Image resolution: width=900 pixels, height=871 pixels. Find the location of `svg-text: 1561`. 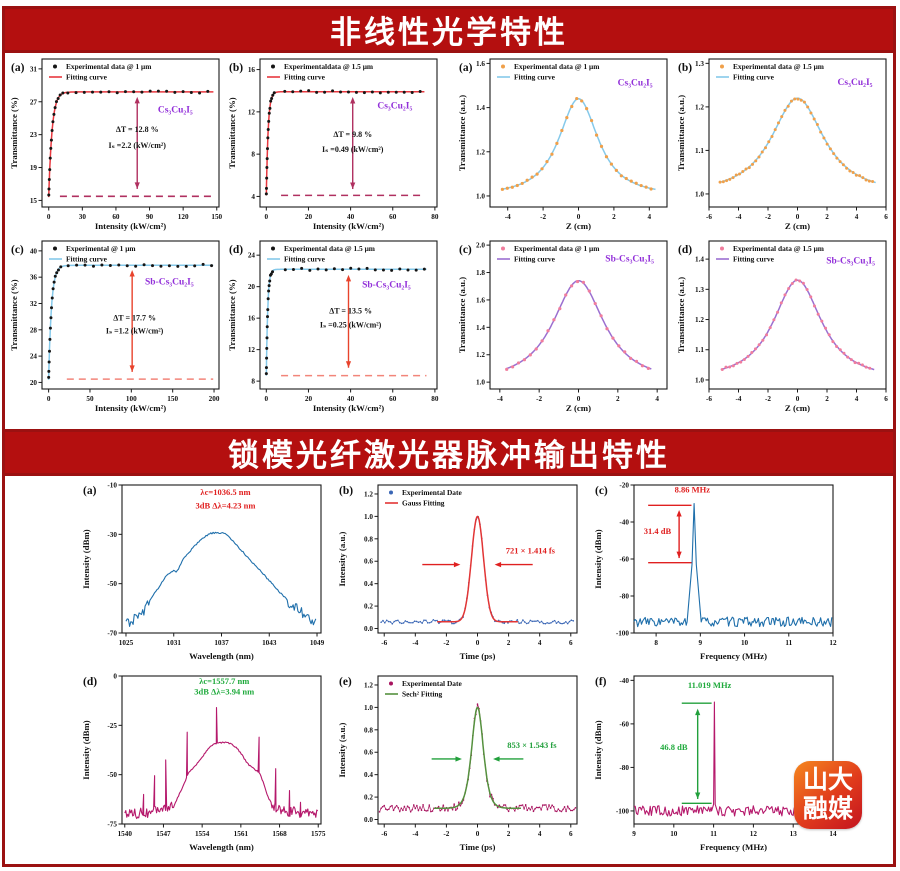

svg-text: 1561 is located at coordinates (241, 834).